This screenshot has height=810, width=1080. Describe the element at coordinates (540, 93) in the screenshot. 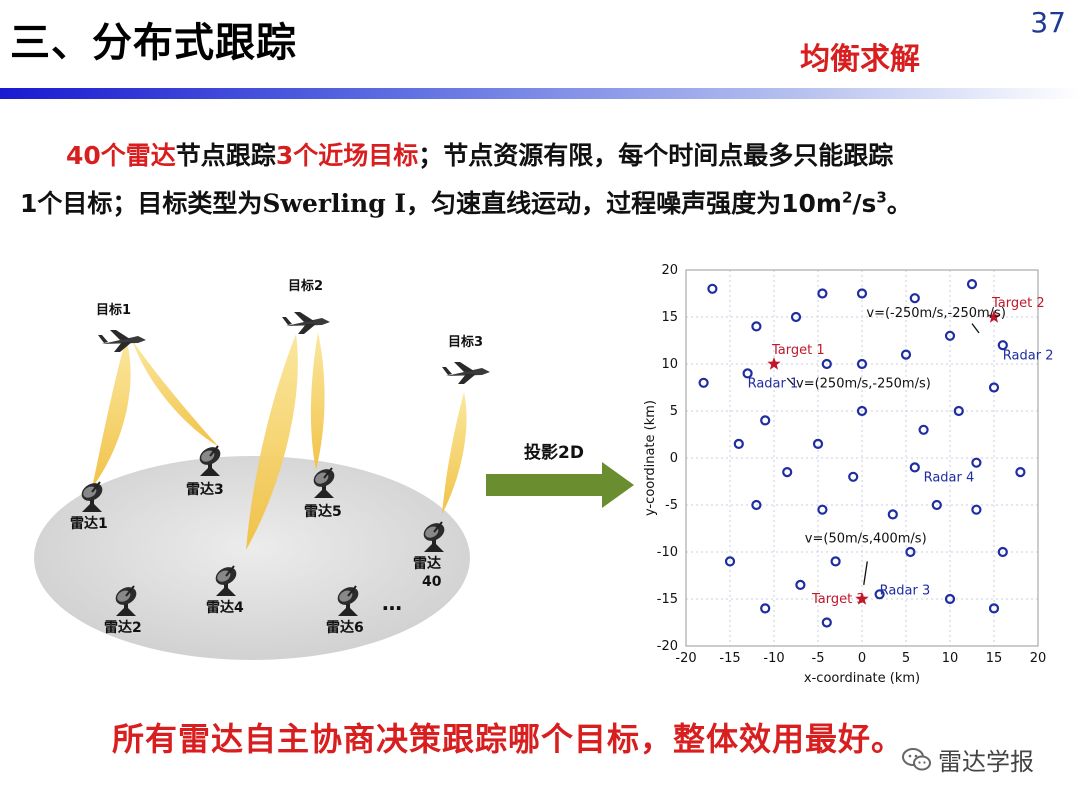

I see `title-gradient-bar` at that location.